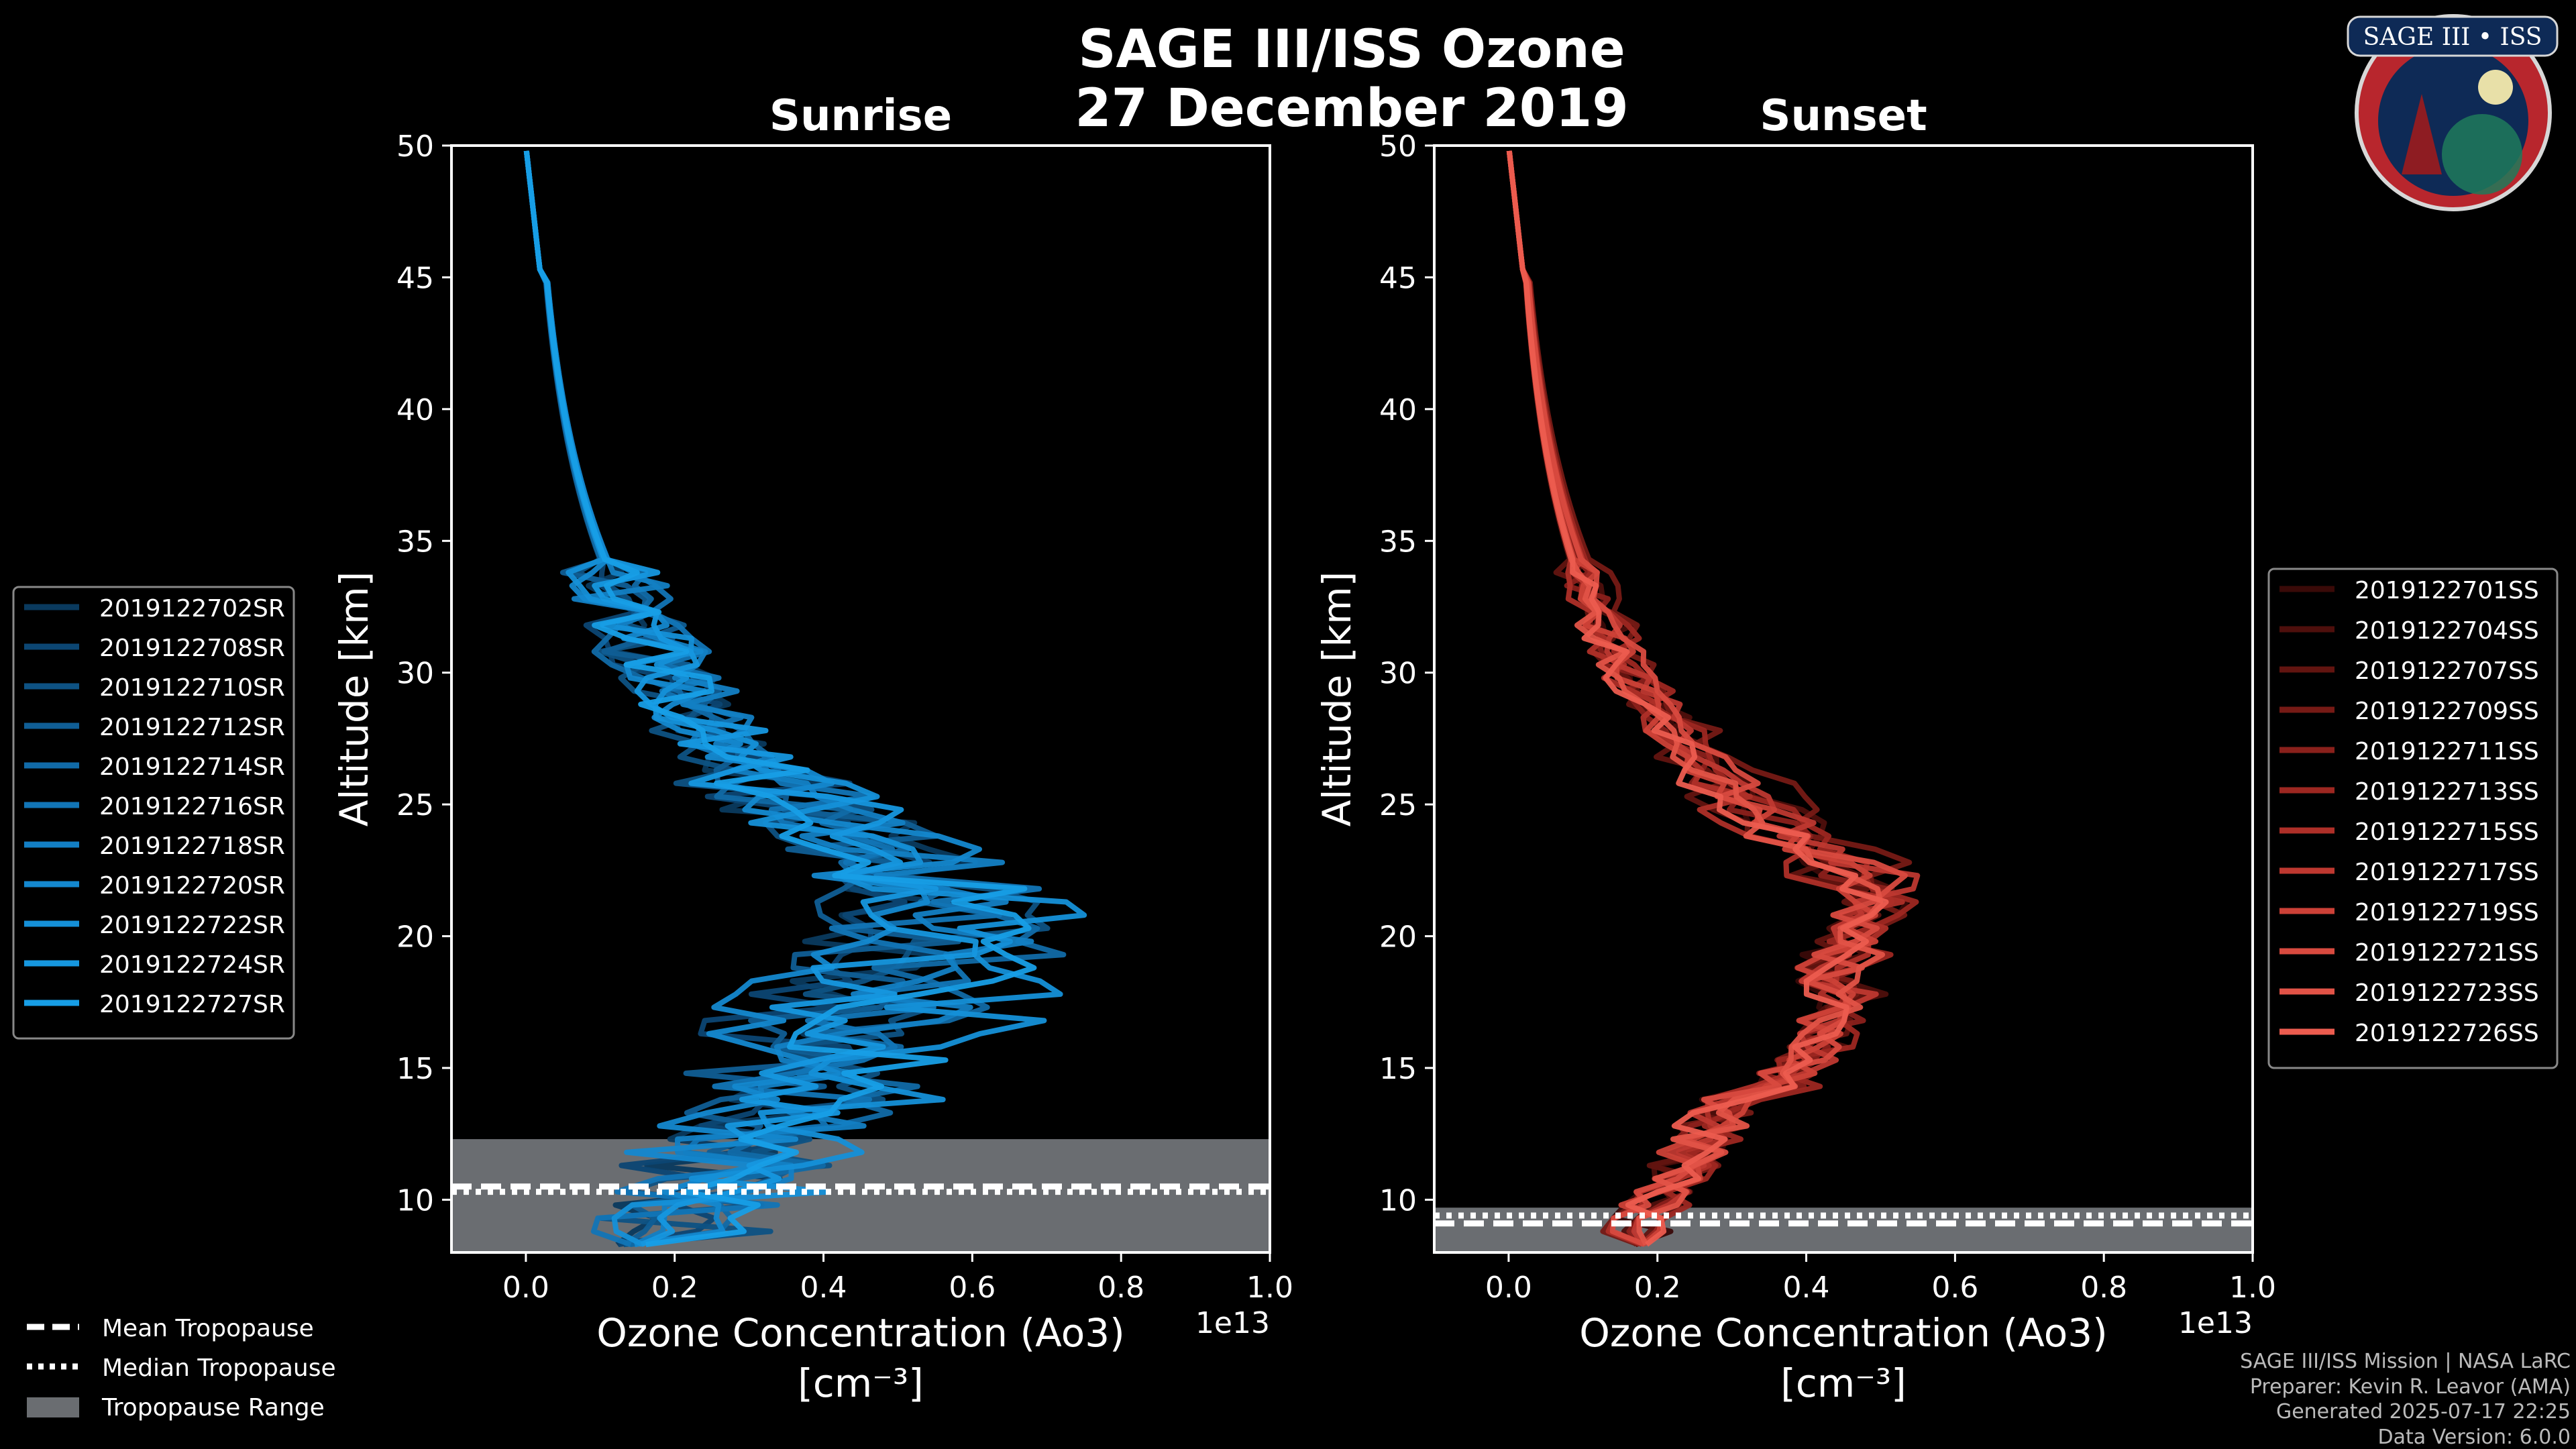 Image resolution: width=2576 pixels, height=1449 pixels. What do you see at coordinates (192, 688) in the screenshot?
I see `legend-label: 2019122710SR` at bounding box center [192, 688].